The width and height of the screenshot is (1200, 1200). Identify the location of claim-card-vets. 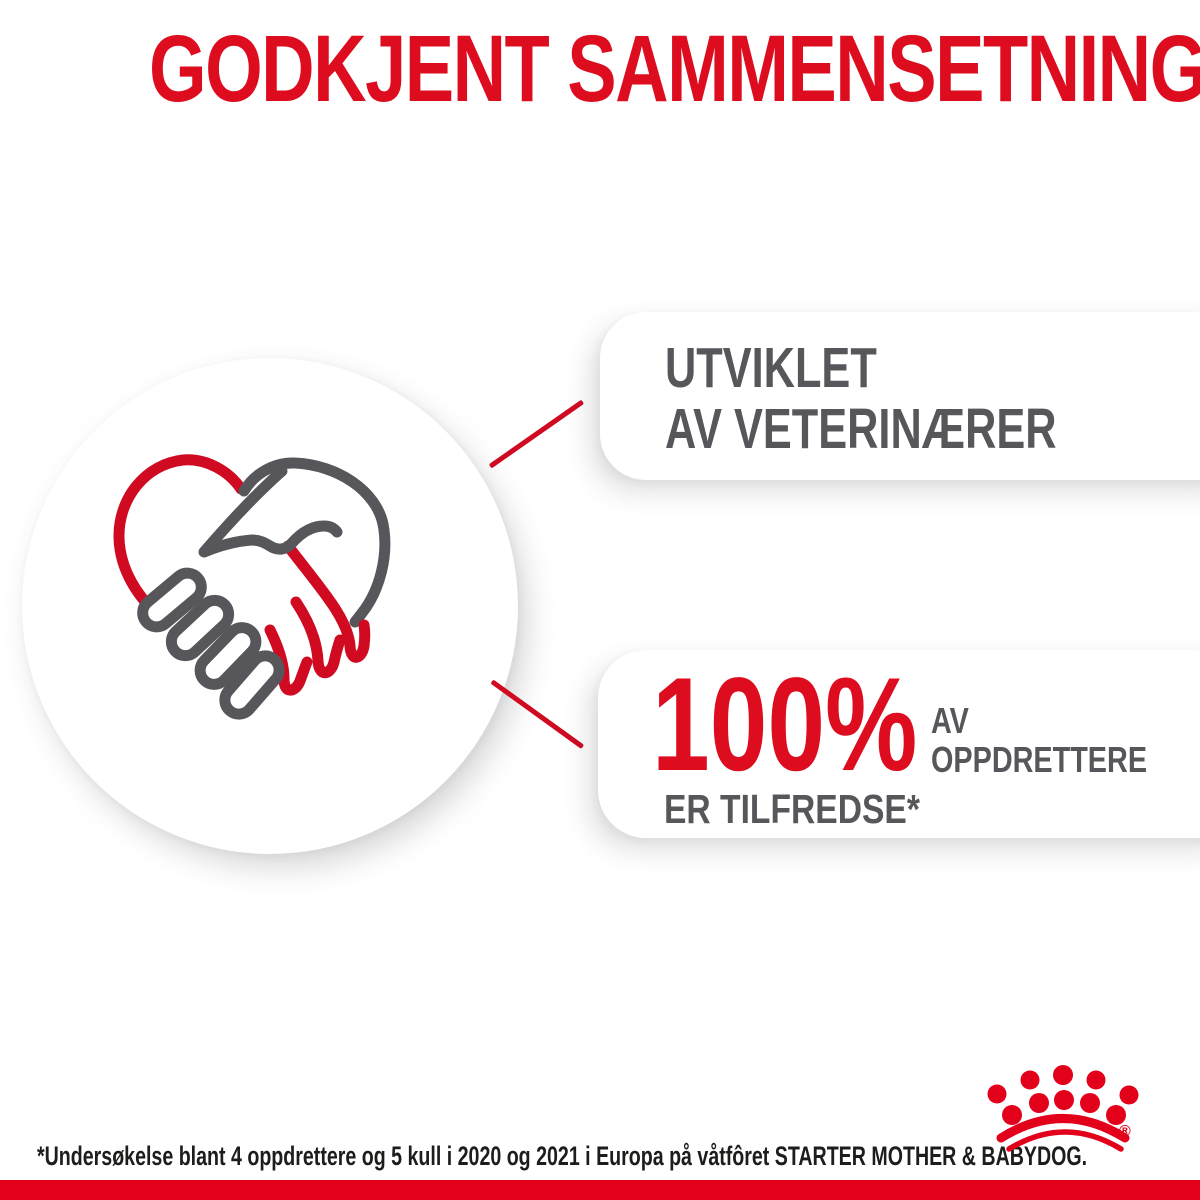
(900, 396).